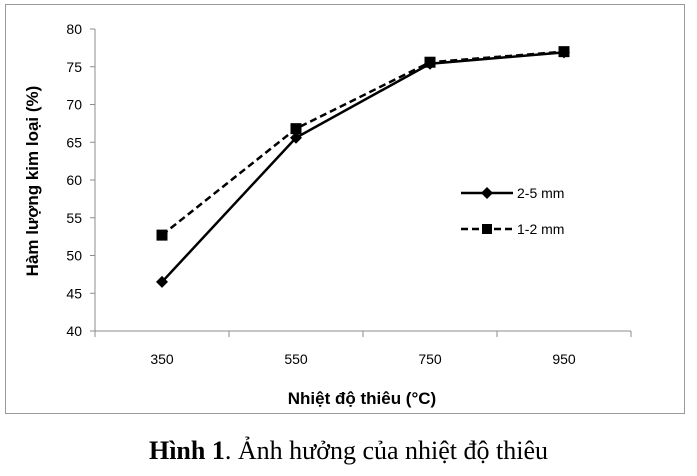 The image size is (697, 476). What do you see at coordinates (430, 359) in the screenshot?
I see `x-tick-label: 750` at bounding box center [430, 359].